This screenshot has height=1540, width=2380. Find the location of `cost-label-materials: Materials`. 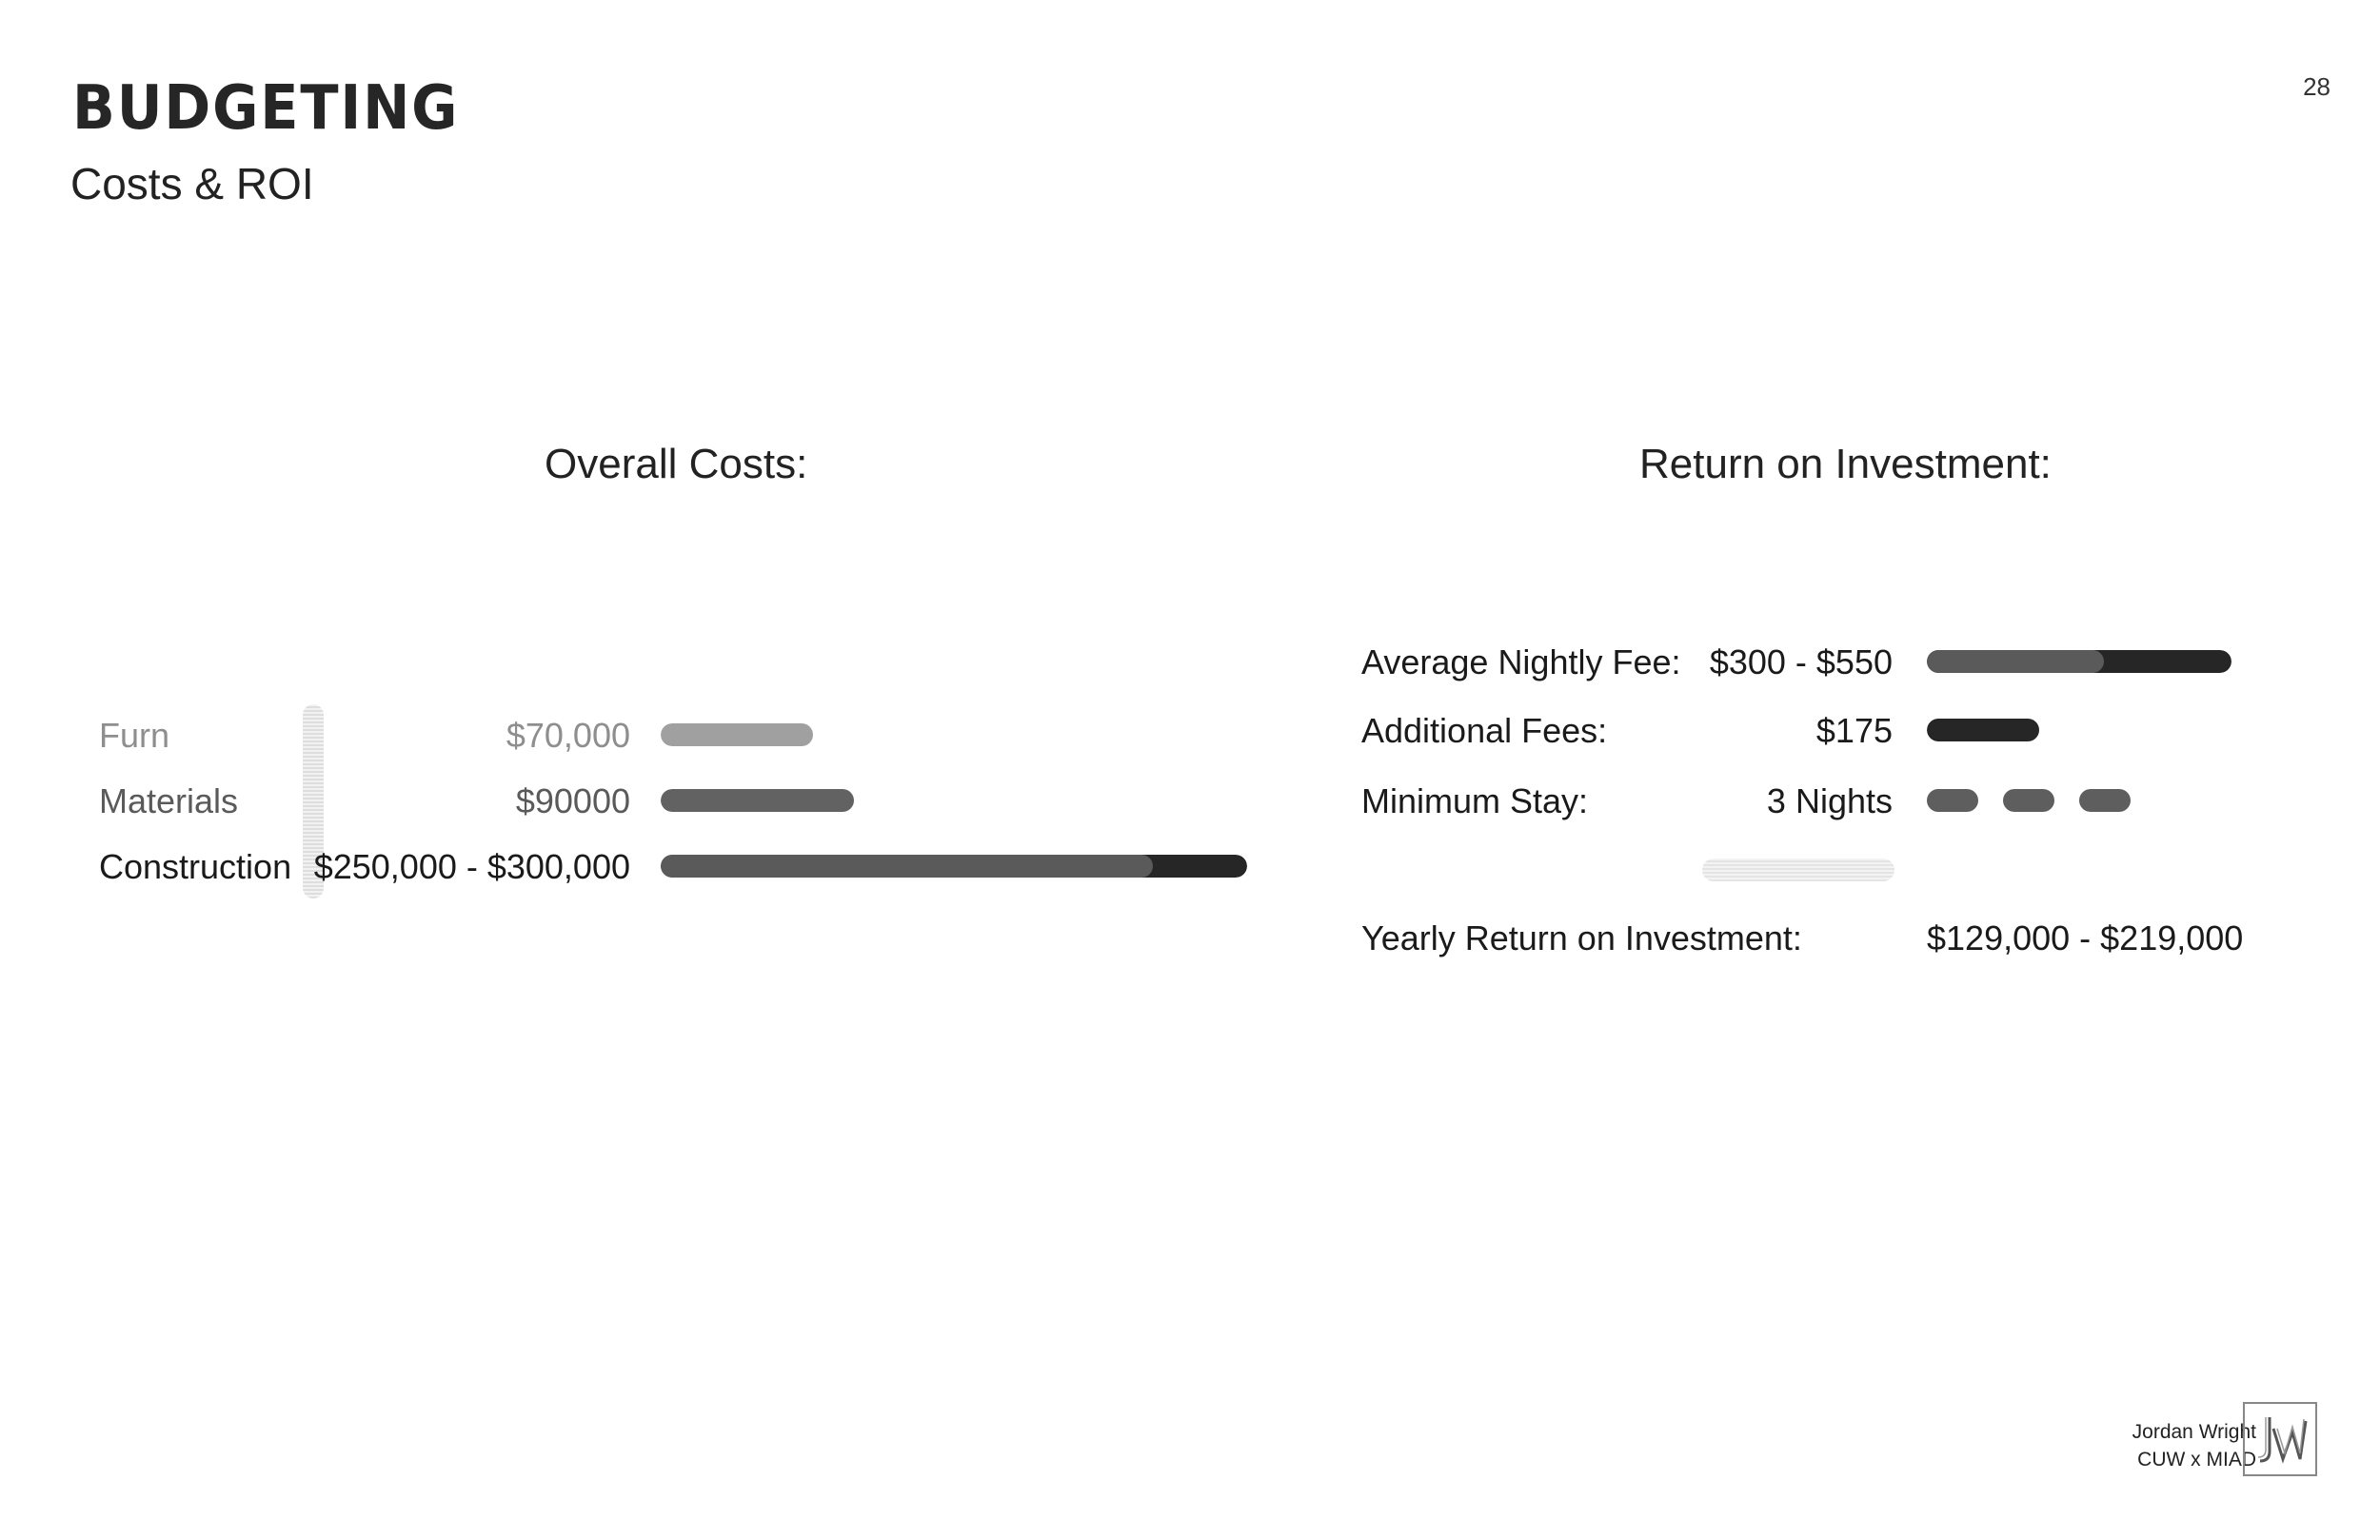

cost-label-materials: Materials is located at coordinates (169, 800).